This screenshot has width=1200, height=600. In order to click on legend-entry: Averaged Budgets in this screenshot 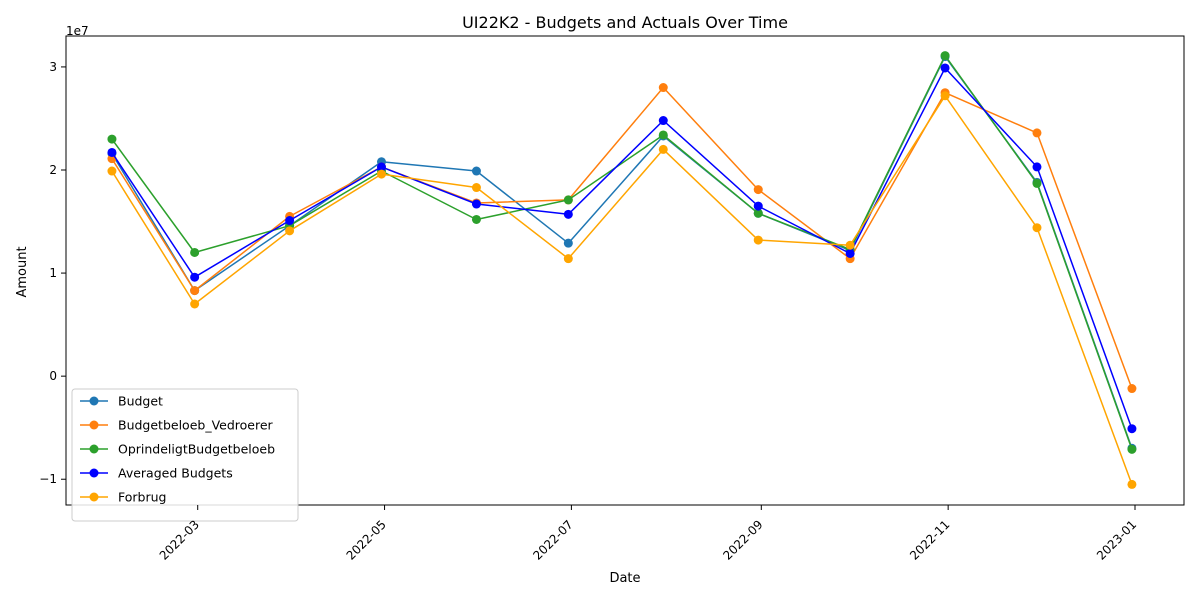, I will do `click(175, 473)`.